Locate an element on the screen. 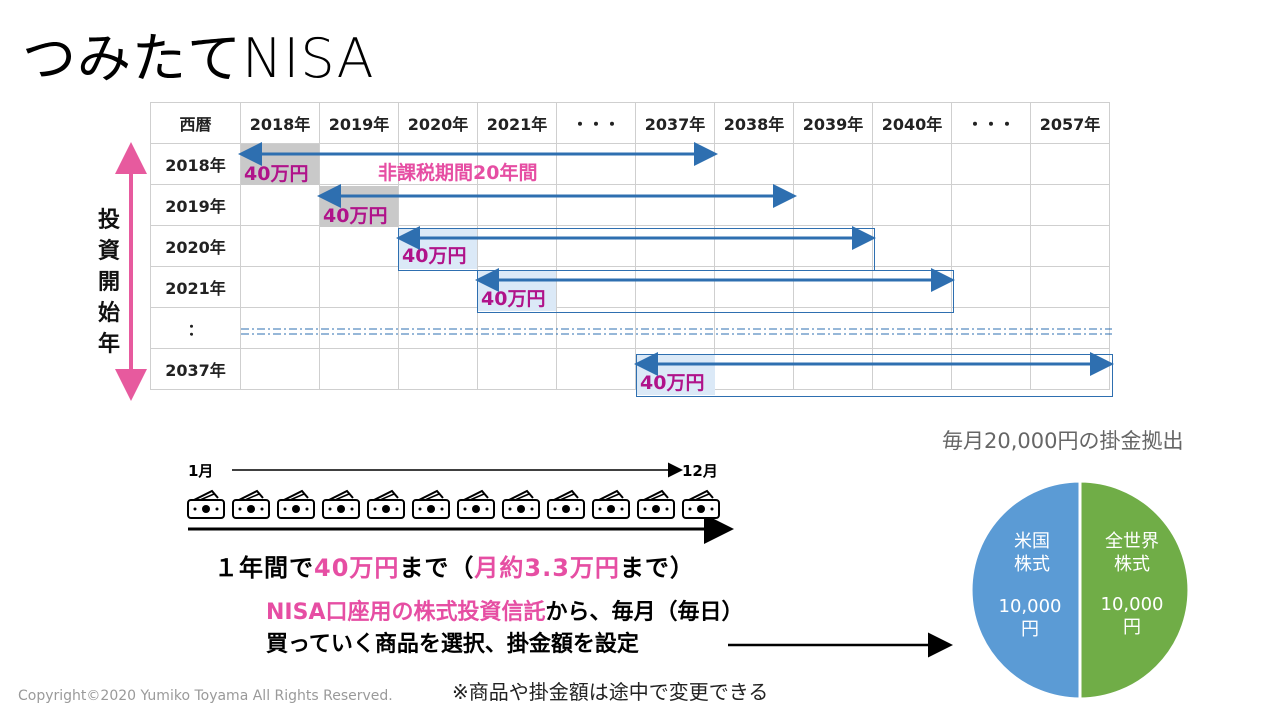 The image size is (1280, 720). pie-title: 毎月20,000円の掛金拠出 is located at coordinates (1063, 441).